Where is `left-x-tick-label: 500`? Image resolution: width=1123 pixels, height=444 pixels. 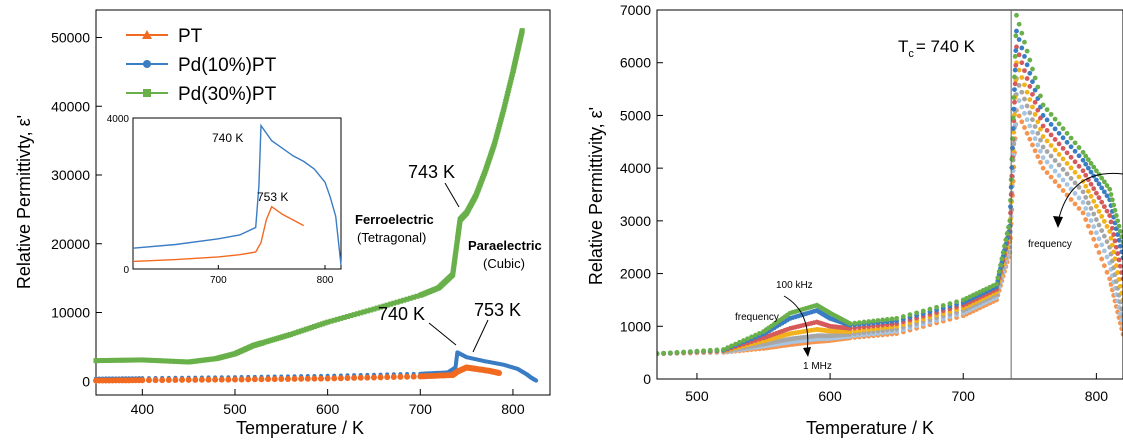
left-x-tick-label: 500 is located at coordinates (235, 409).